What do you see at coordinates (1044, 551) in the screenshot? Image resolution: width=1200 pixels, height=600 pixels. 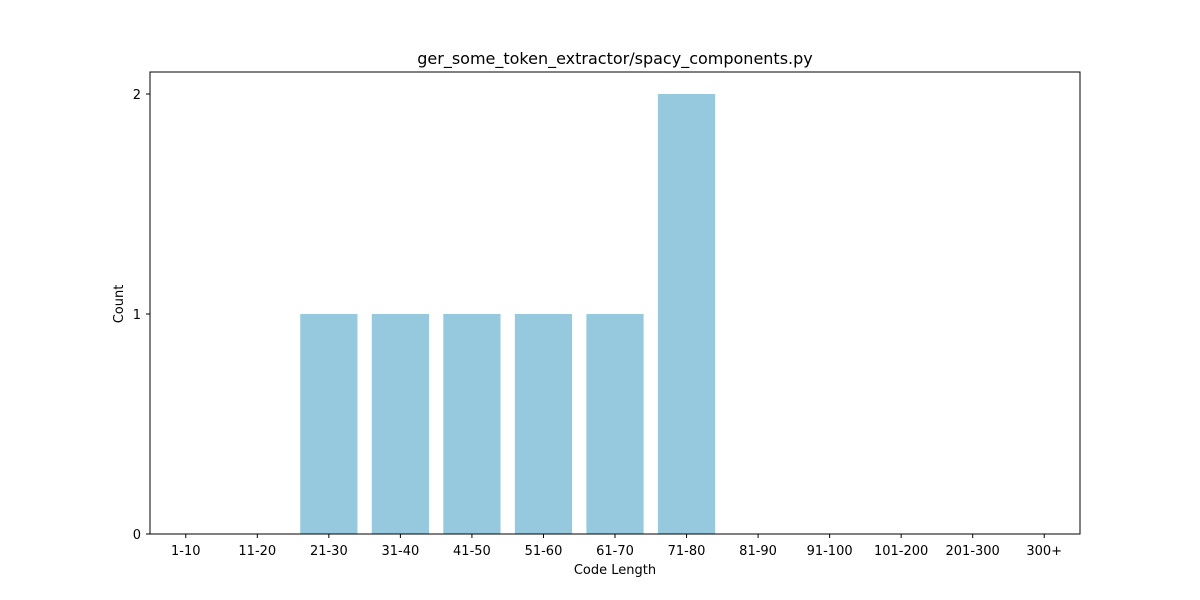 I see `x-tick-label: 300+` at bounding box center [1044, 551].